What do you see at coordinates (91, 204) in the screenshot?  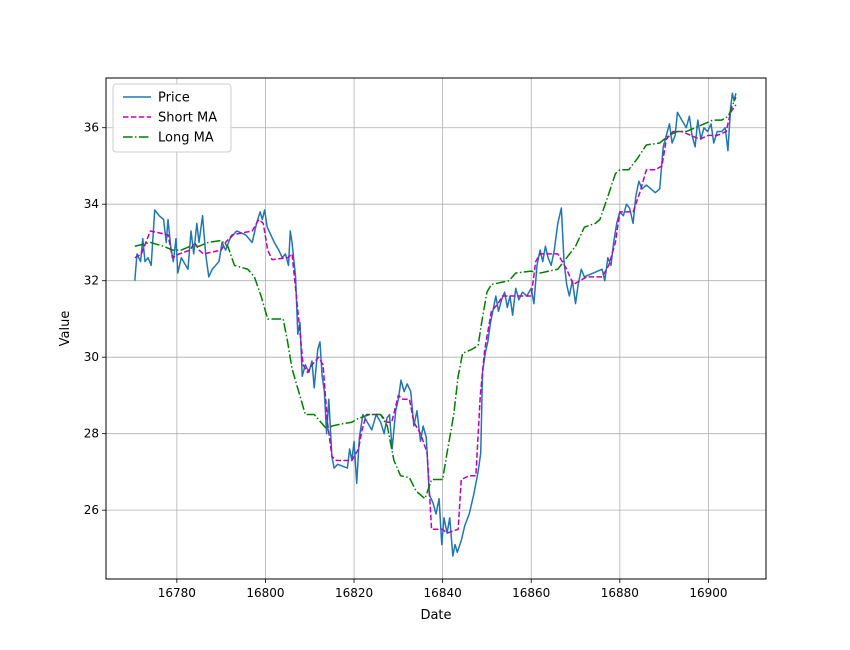 I see `y-tick-label: 34` at bounding box center [91, 204].